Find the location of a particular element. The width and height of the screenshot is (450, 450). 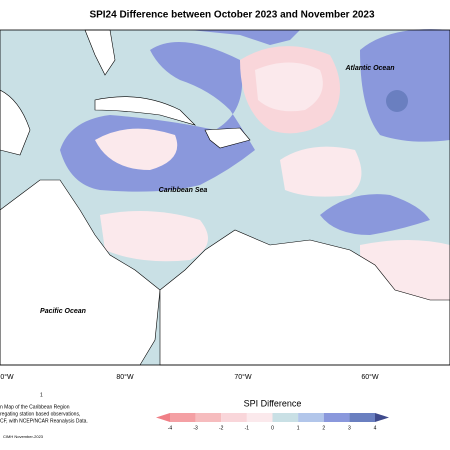

legend-tick-label: 3 is located at coordinates (349, 428).